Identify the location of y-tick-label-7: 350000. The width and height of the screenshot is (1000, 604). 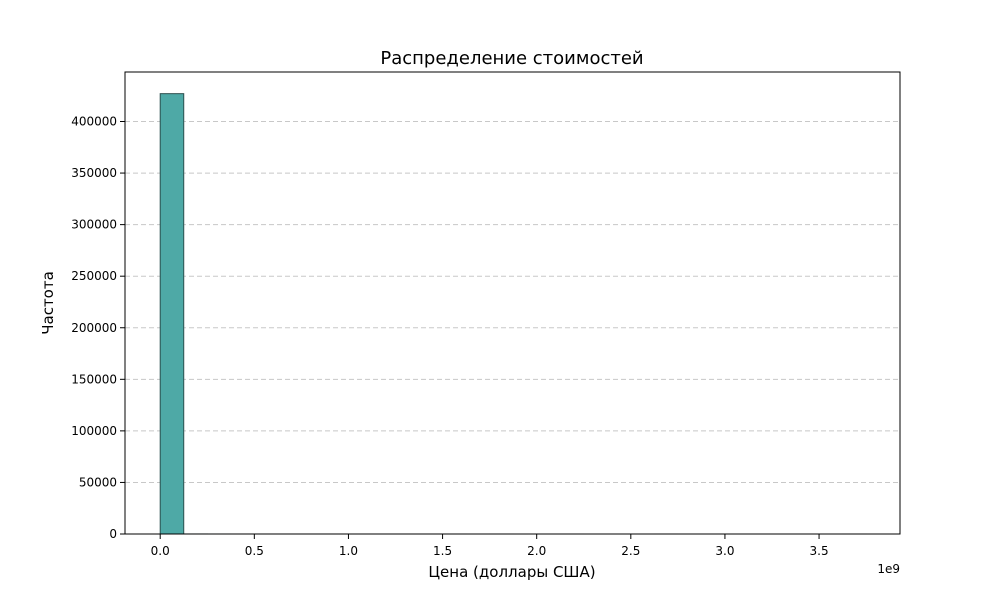
(94, 173).